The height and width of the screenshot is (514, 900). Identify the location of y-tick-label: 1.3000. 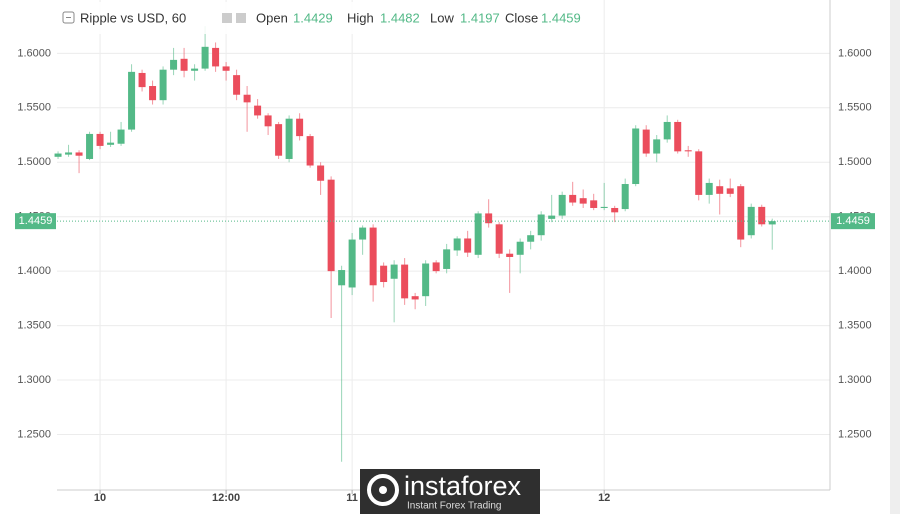
(34, 380).